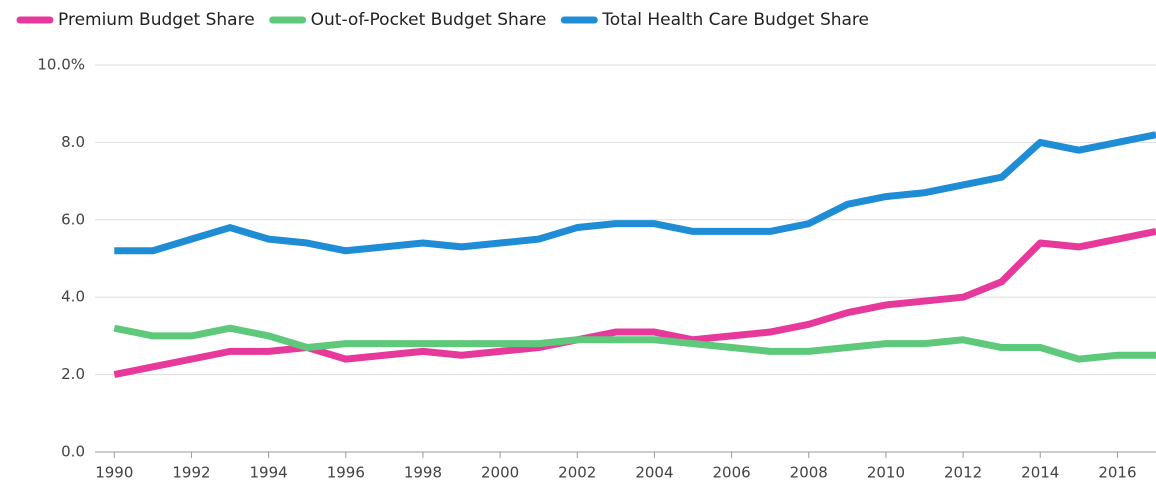 This screenshot has width=1156, height=485. I want to click on y-tick-label: 0.0, so click(73, 452).